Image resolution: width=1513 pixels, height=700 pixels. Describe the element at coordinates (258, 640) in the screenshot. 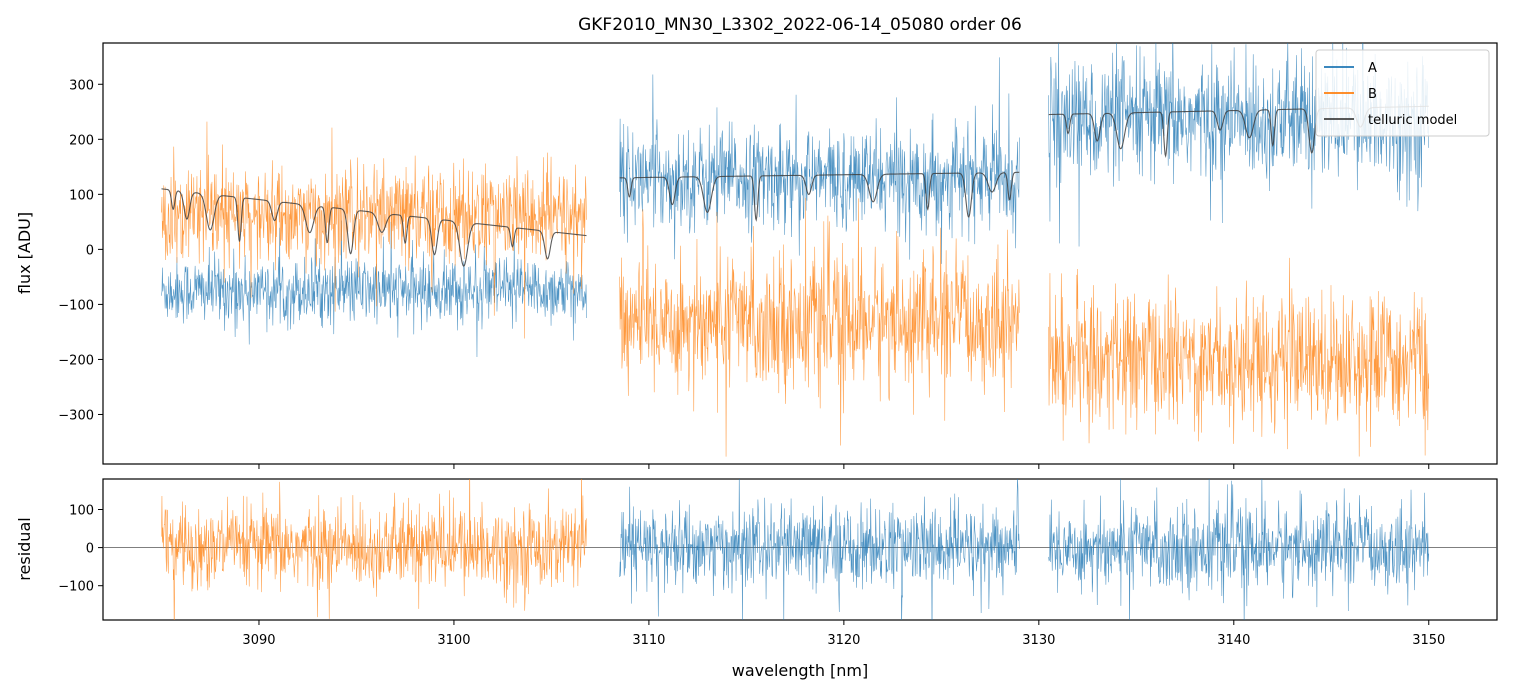

I see `residual-x-tick-label: 3090` at that location.